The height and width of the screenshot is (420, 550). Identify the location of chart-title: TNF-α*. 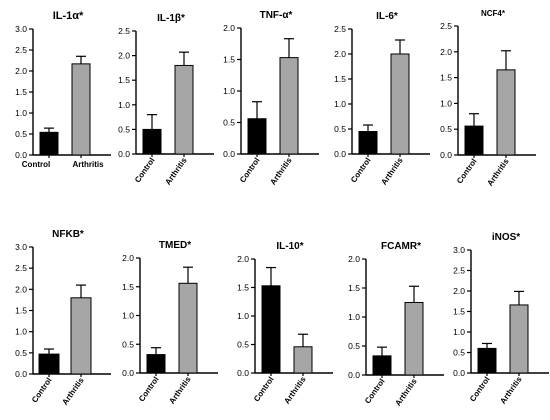
(276, 15).